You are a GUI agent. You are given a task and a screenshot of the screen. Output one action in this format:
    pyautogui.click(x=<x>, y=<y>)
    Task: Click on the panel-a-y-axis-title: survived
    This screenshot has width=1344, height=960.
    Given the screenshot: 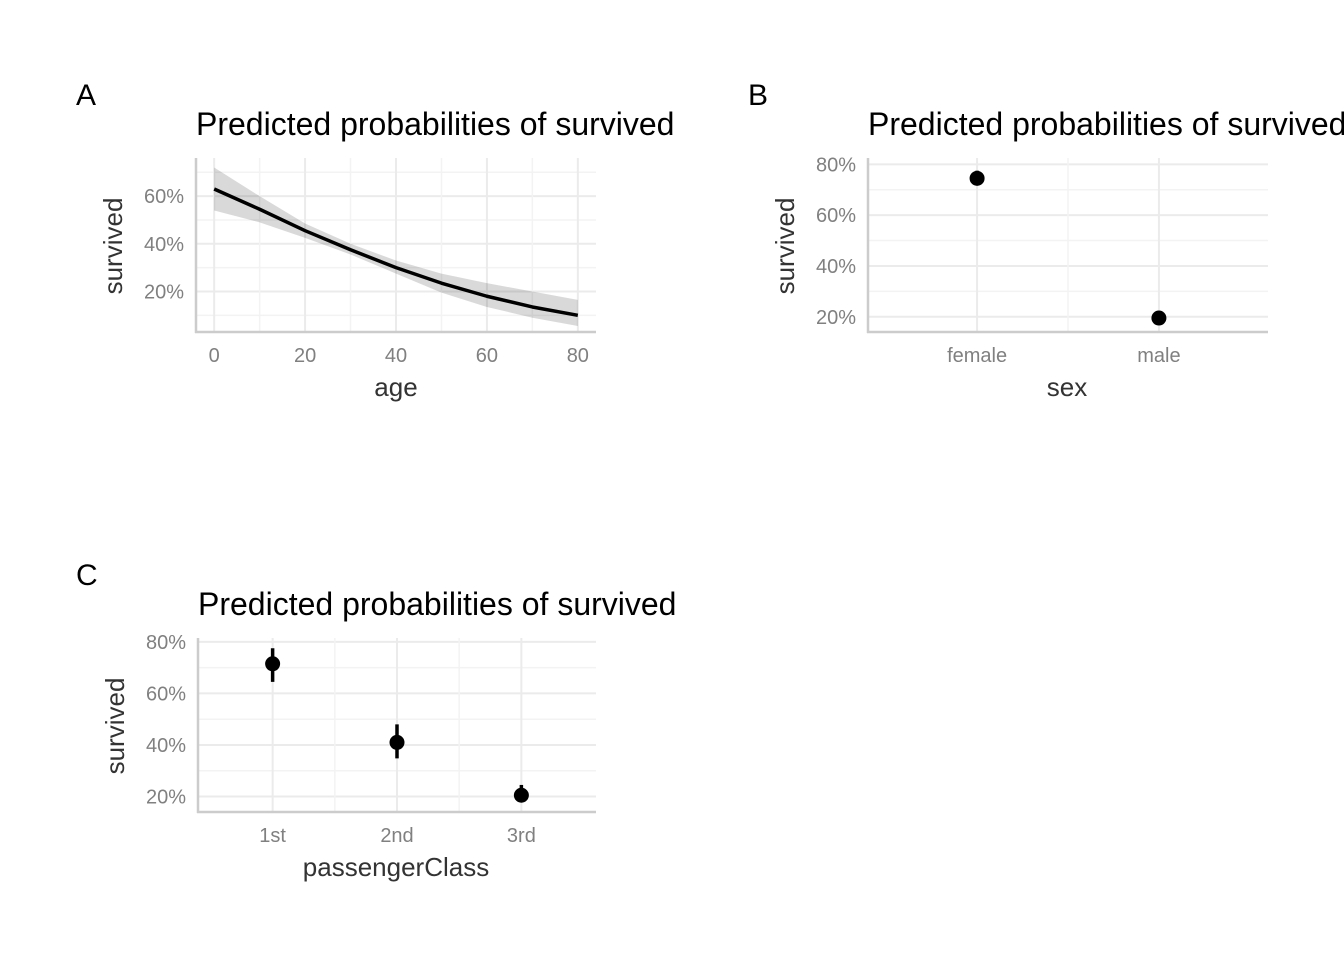 What is the action you would take?
    pyautogui.click(x=113, y=246)
    